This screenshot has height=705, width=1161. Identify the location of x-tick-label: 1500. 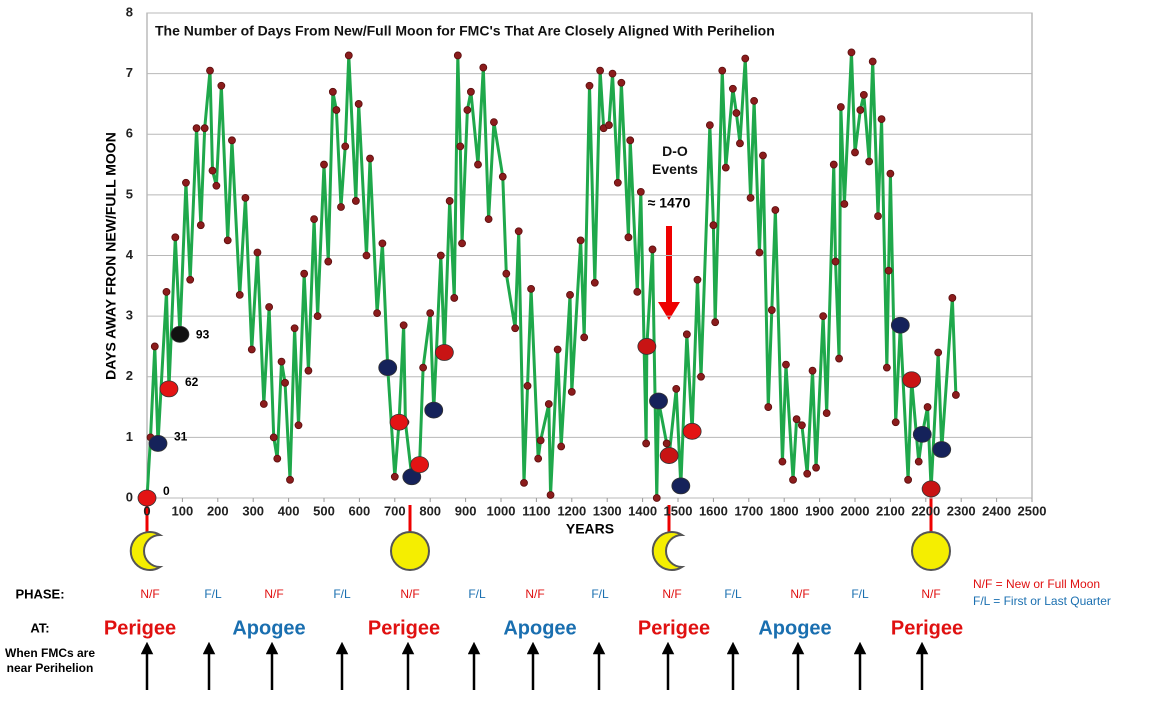
(678, 510).